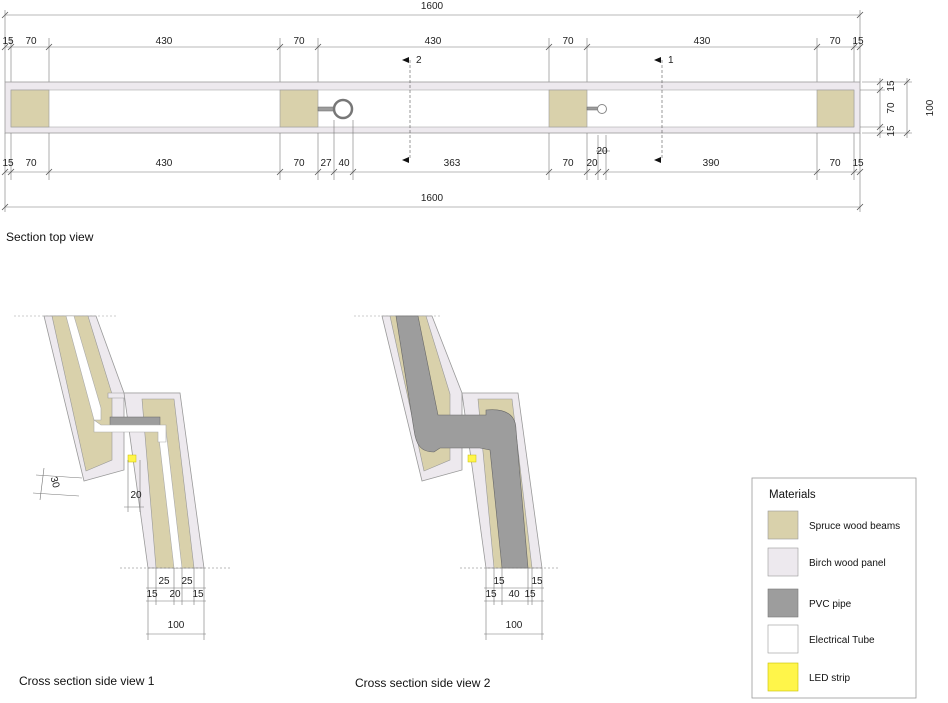  Describe the element at coordinates (176, 625) in the screenshot. I see `dim-sv1-total: 100` at that location.